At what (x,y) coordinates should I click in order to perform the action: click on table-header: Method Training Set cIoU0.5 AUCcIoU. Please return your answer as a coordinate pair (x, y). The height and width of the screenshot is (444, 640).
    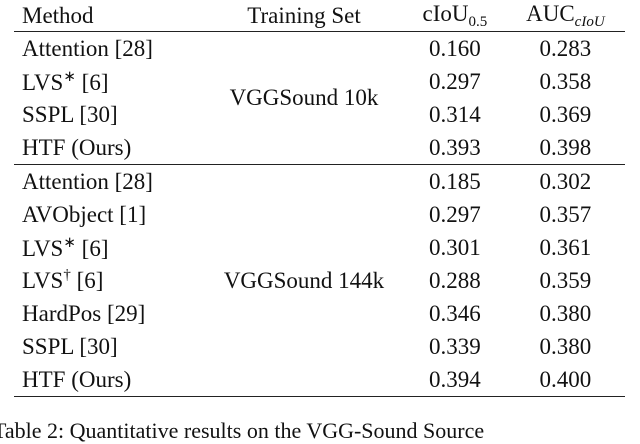
    Looking at the image, I should click on (319, 16).